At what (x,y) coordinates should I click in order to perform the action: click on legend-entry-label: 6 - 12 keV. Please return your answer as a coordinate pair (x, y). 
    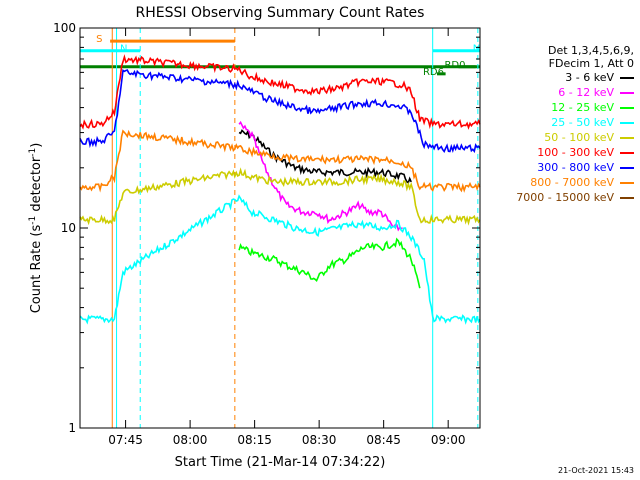
    Looking at the image, I should click on (586, 92).